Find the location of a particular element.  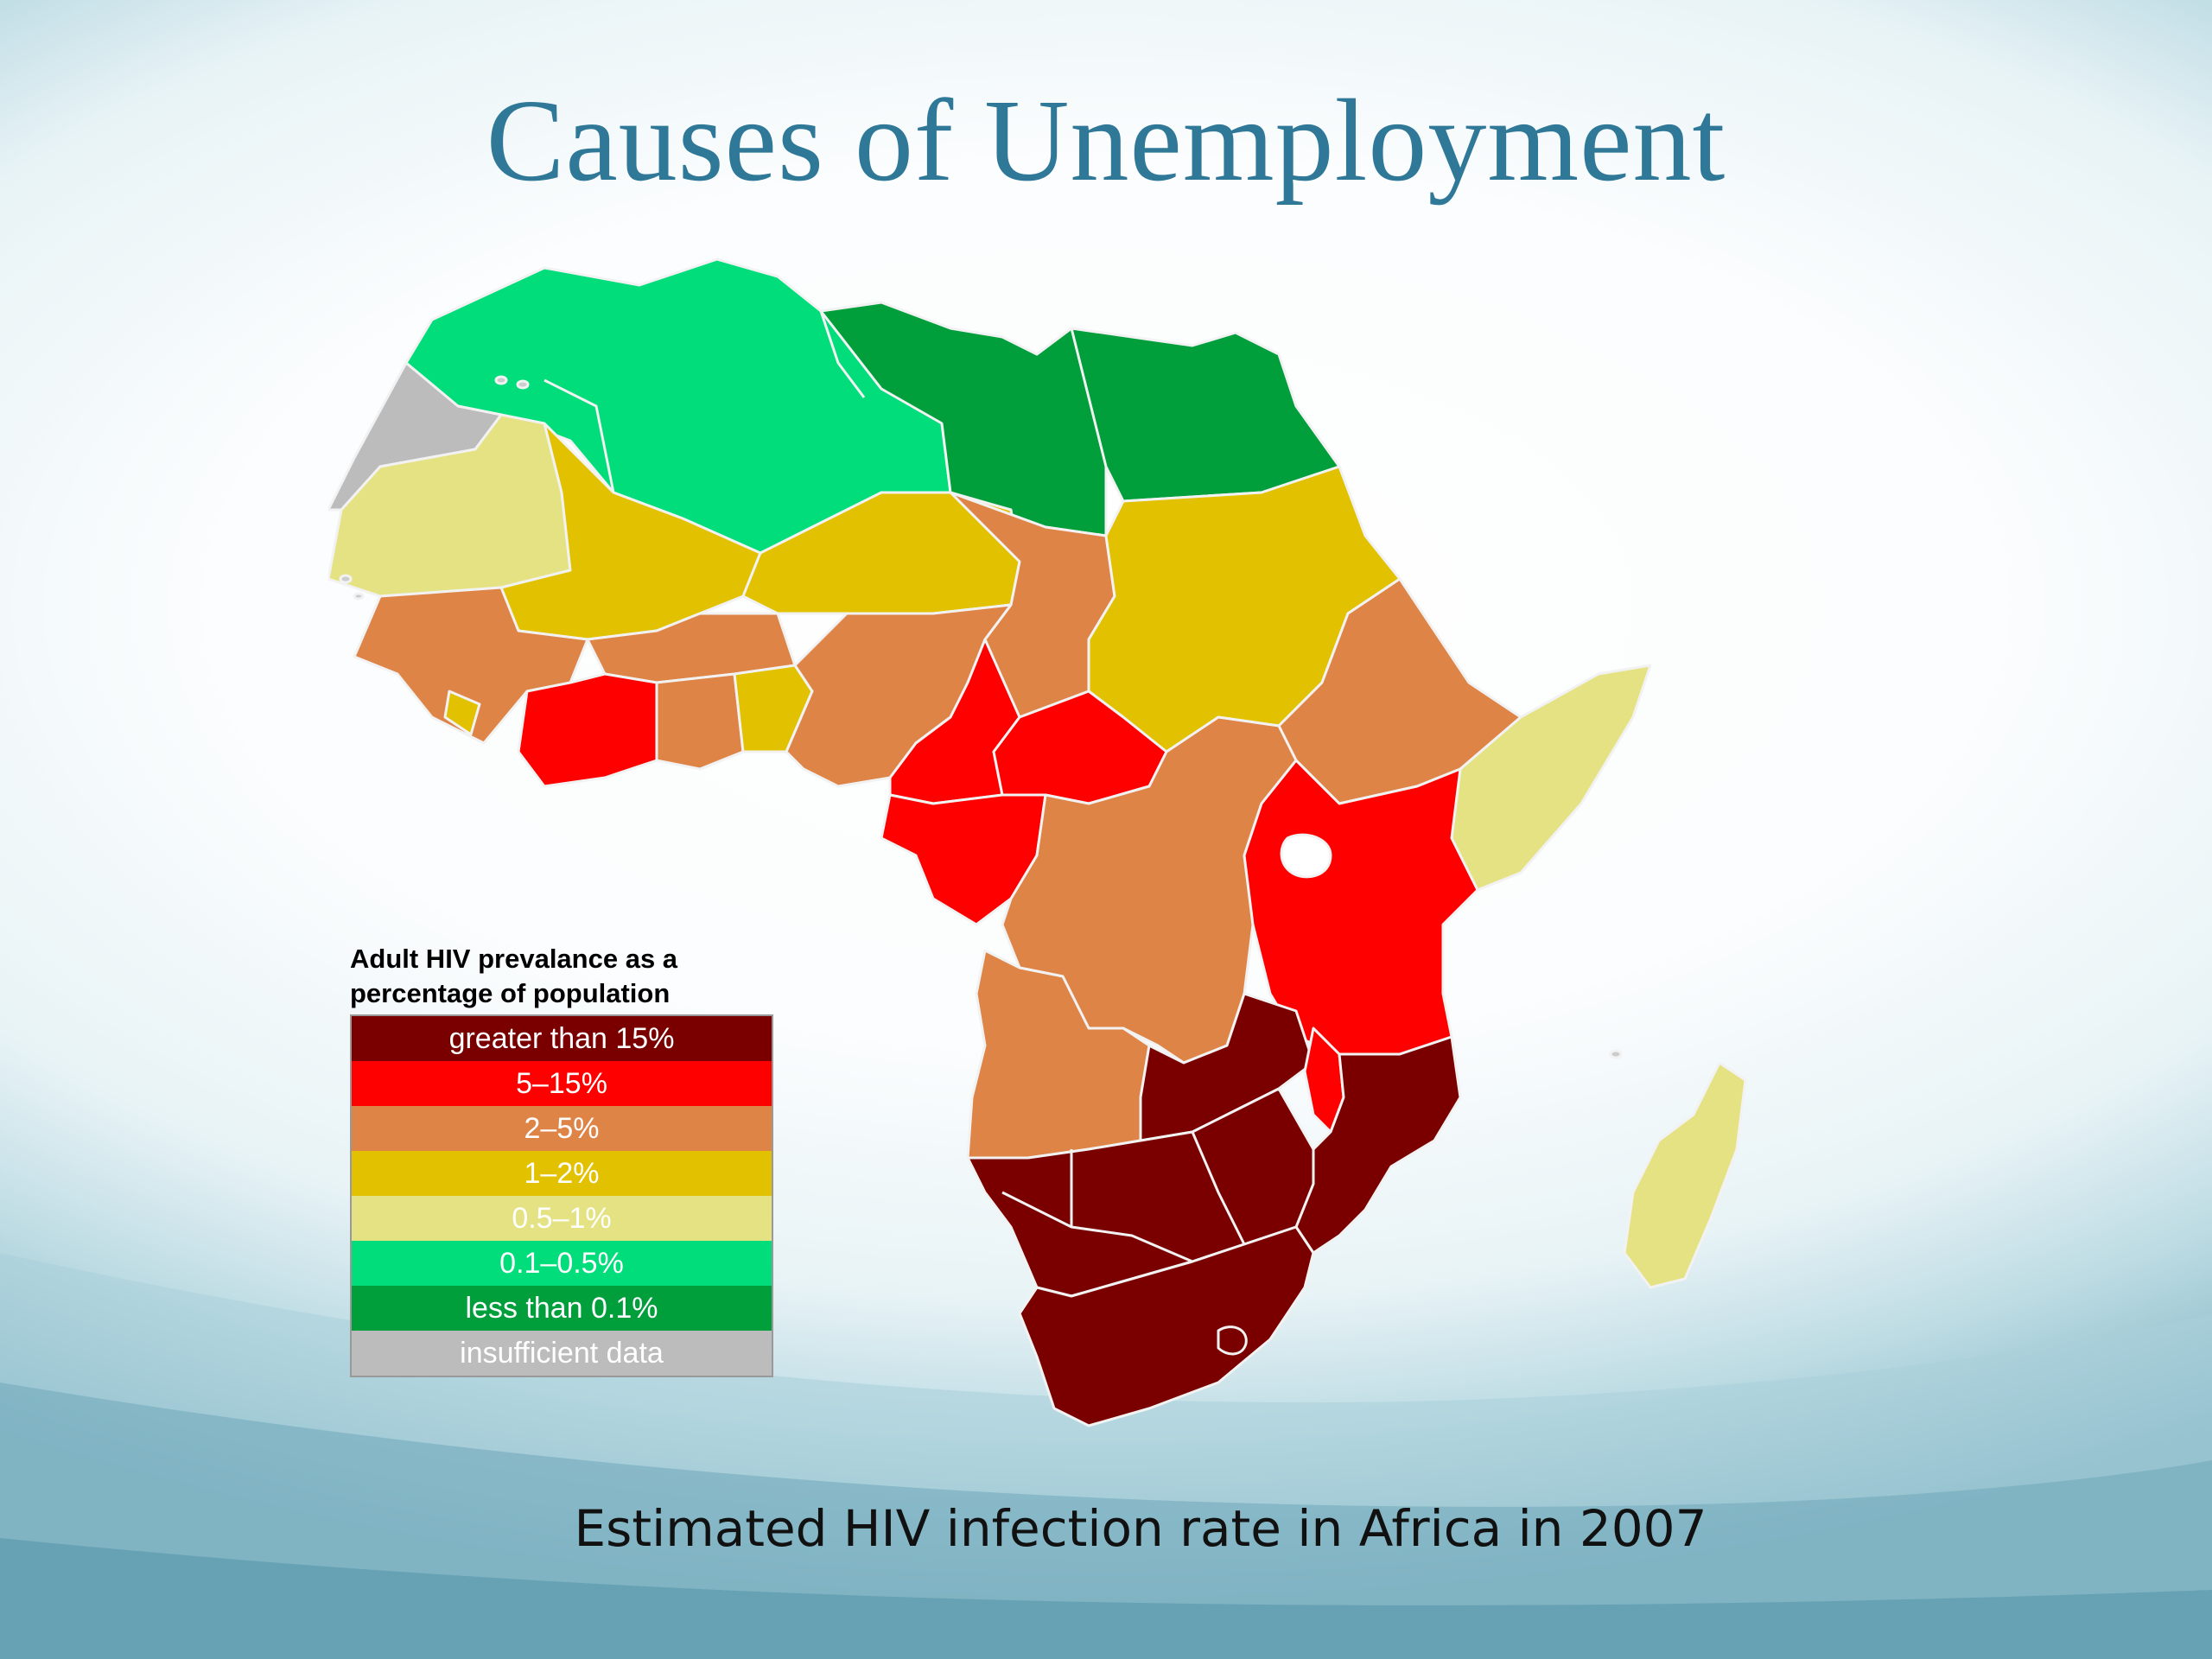

region-borders-south is located at coordinates (1123, 1197).